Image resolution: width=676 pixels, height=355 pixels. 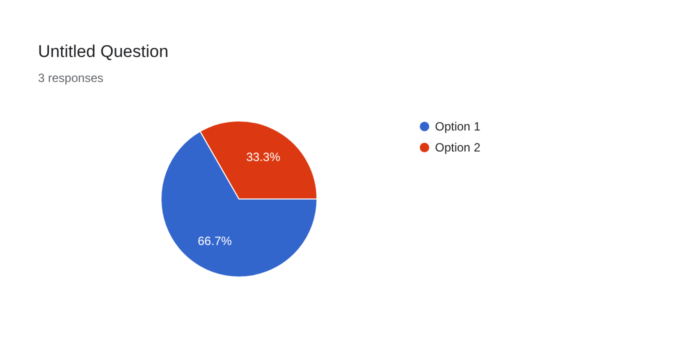 What do you see at coordinates (215, 241) in the screenshot?
I see `data-label: 66.7%` at bounding box center [215, 241].